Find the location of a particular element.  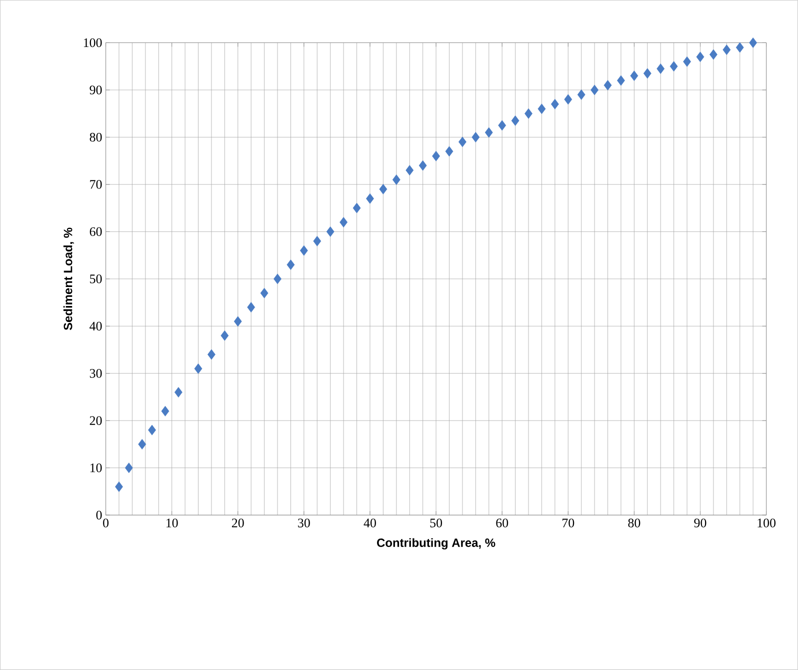

y-tick-label: 10 is located at coordinates (96, 468).